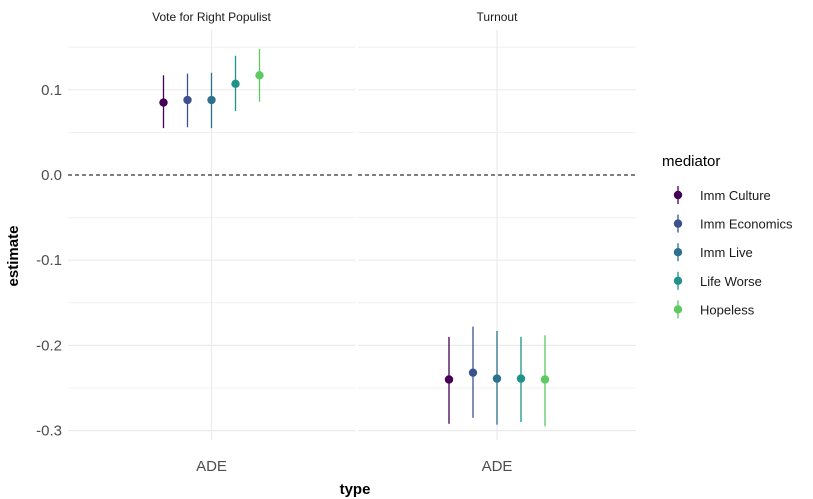  What do you see at coordinates (49, 345) in the screenshot?
I see `y-tick-label: -0.2` at bounding box center [49, 345].